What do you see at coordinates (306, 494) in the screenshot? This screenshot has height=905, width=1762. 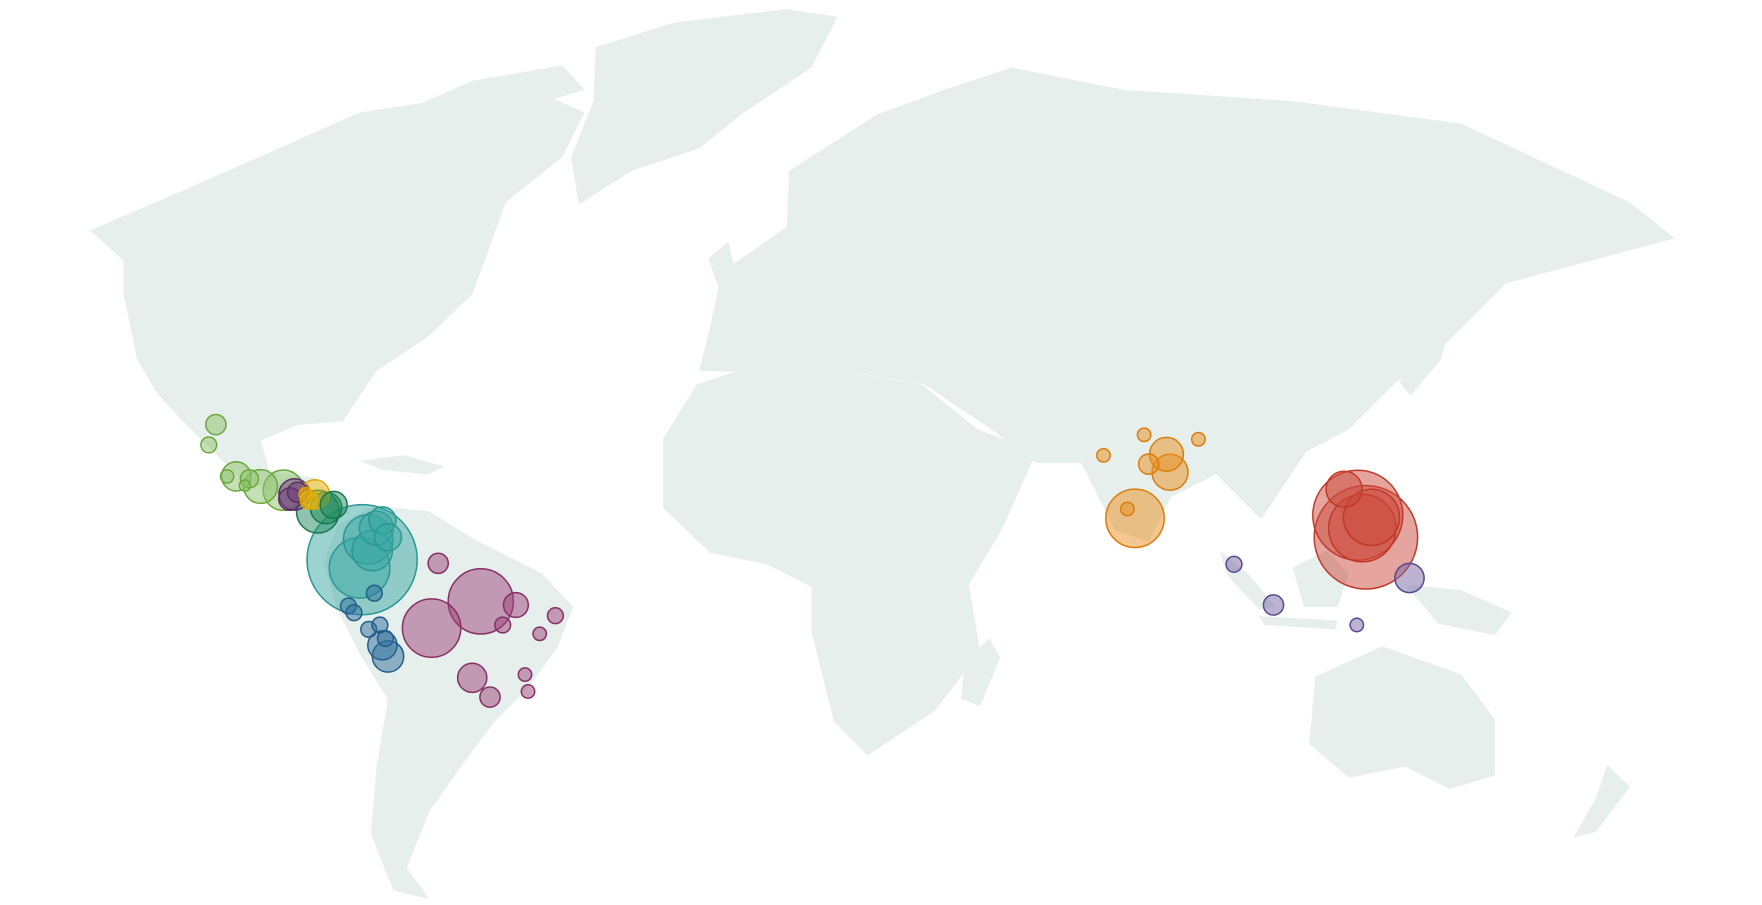 I see `bubble-yellow` at bounding box center [306, 494].